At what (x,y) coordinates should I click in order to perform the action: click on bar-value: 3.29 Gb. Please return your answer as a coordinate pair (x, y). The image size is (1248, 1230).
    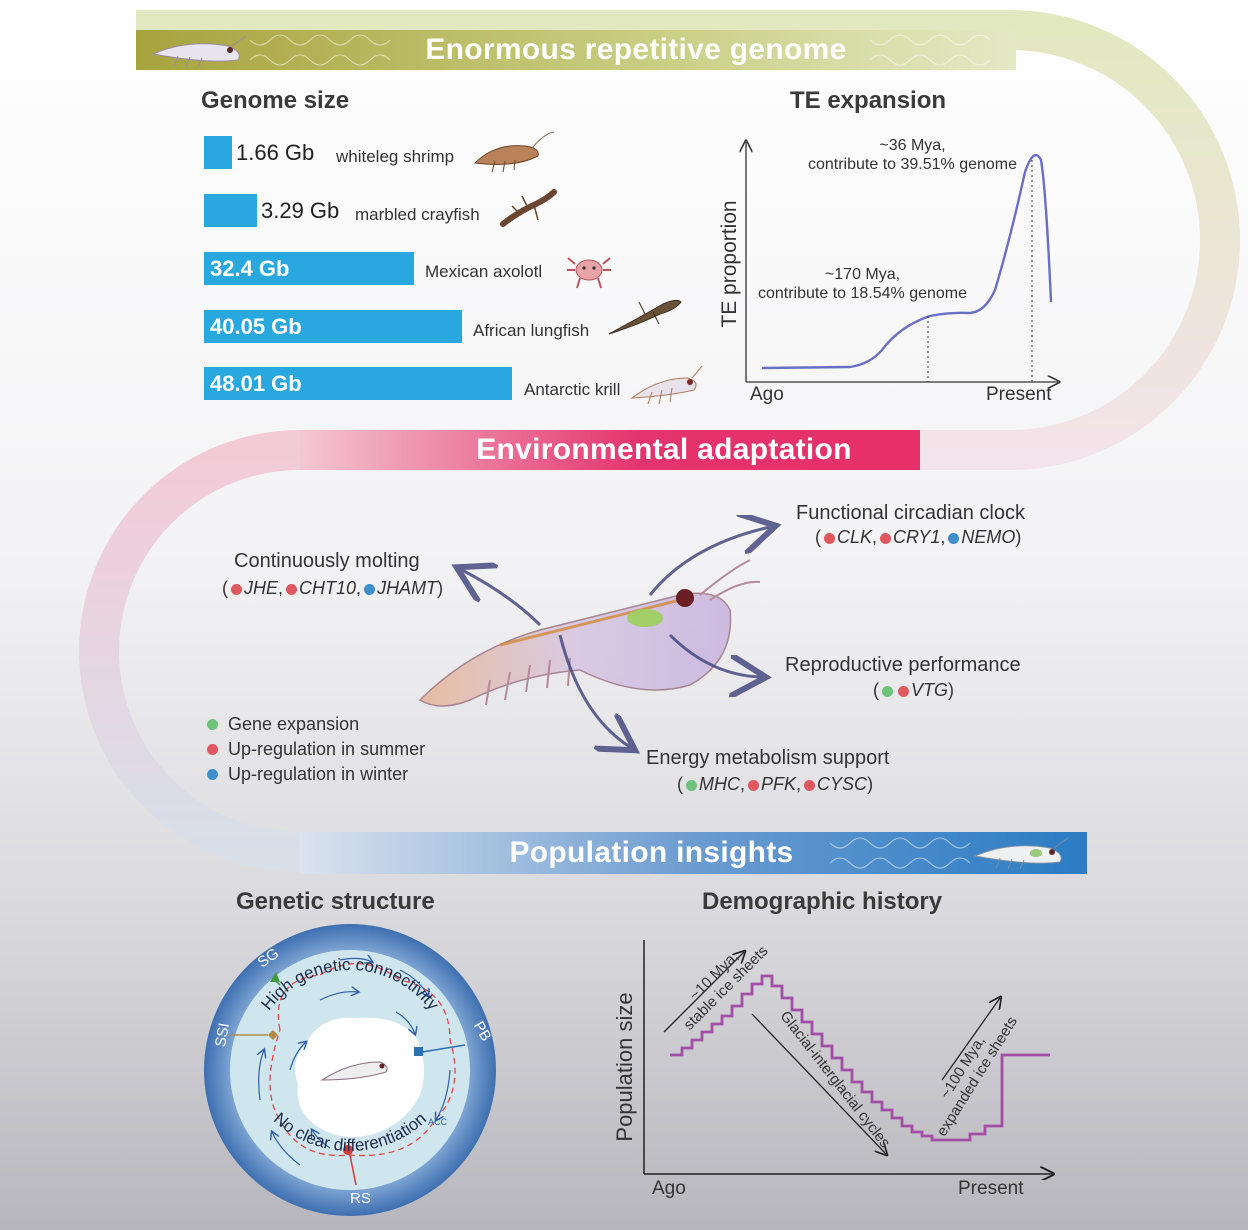
    Looking at the image, I should click on (300, 210).